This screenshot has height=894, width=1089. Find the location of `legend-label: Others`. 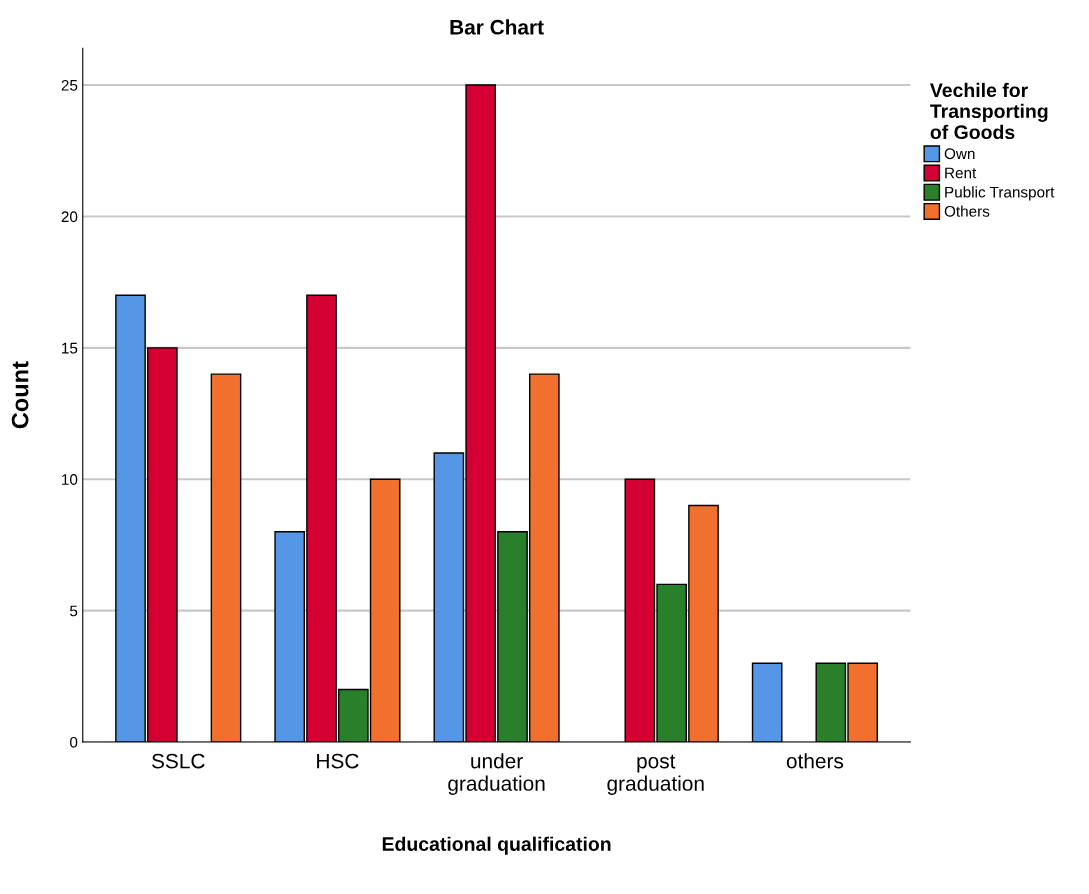

legend-label: Others is located at coordinates (967, 211).